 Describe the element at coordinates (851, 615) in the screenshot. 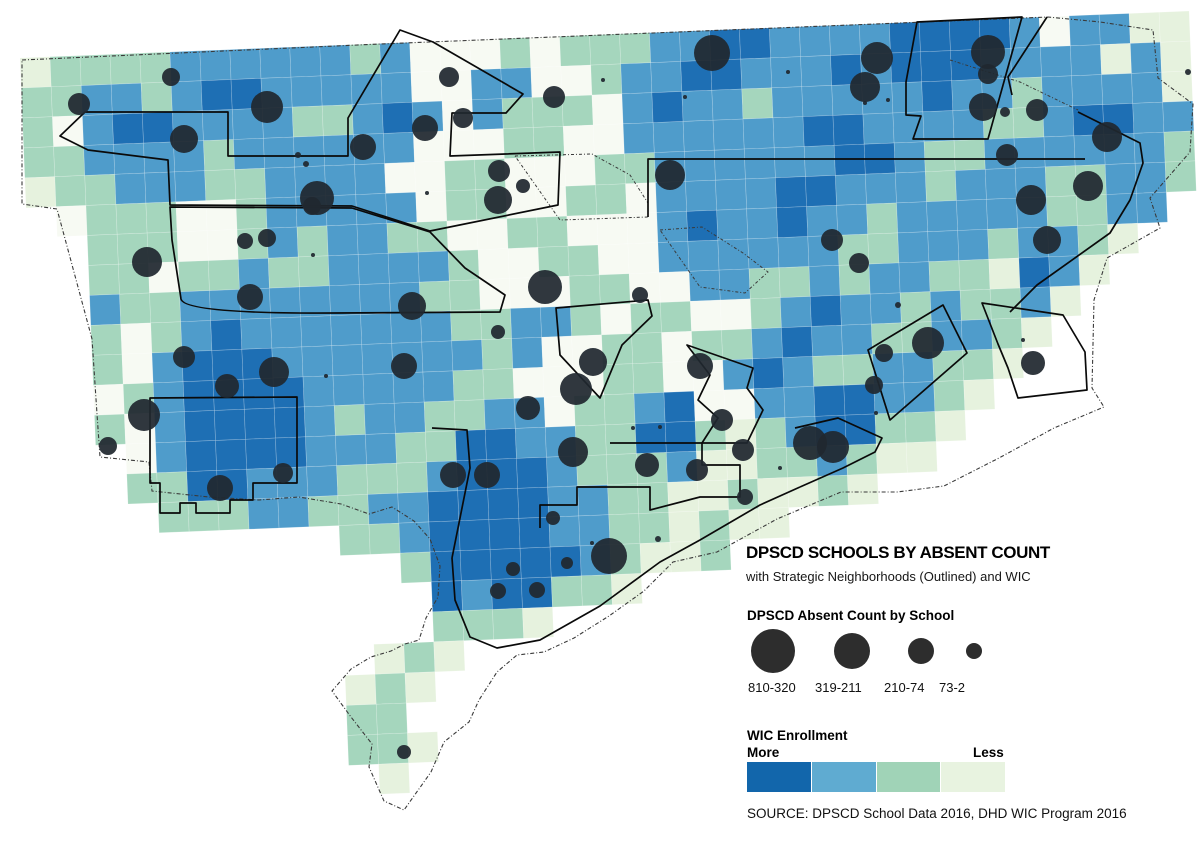

I see `size-legend-heading: DPSCD Absent Count by School` at that location.